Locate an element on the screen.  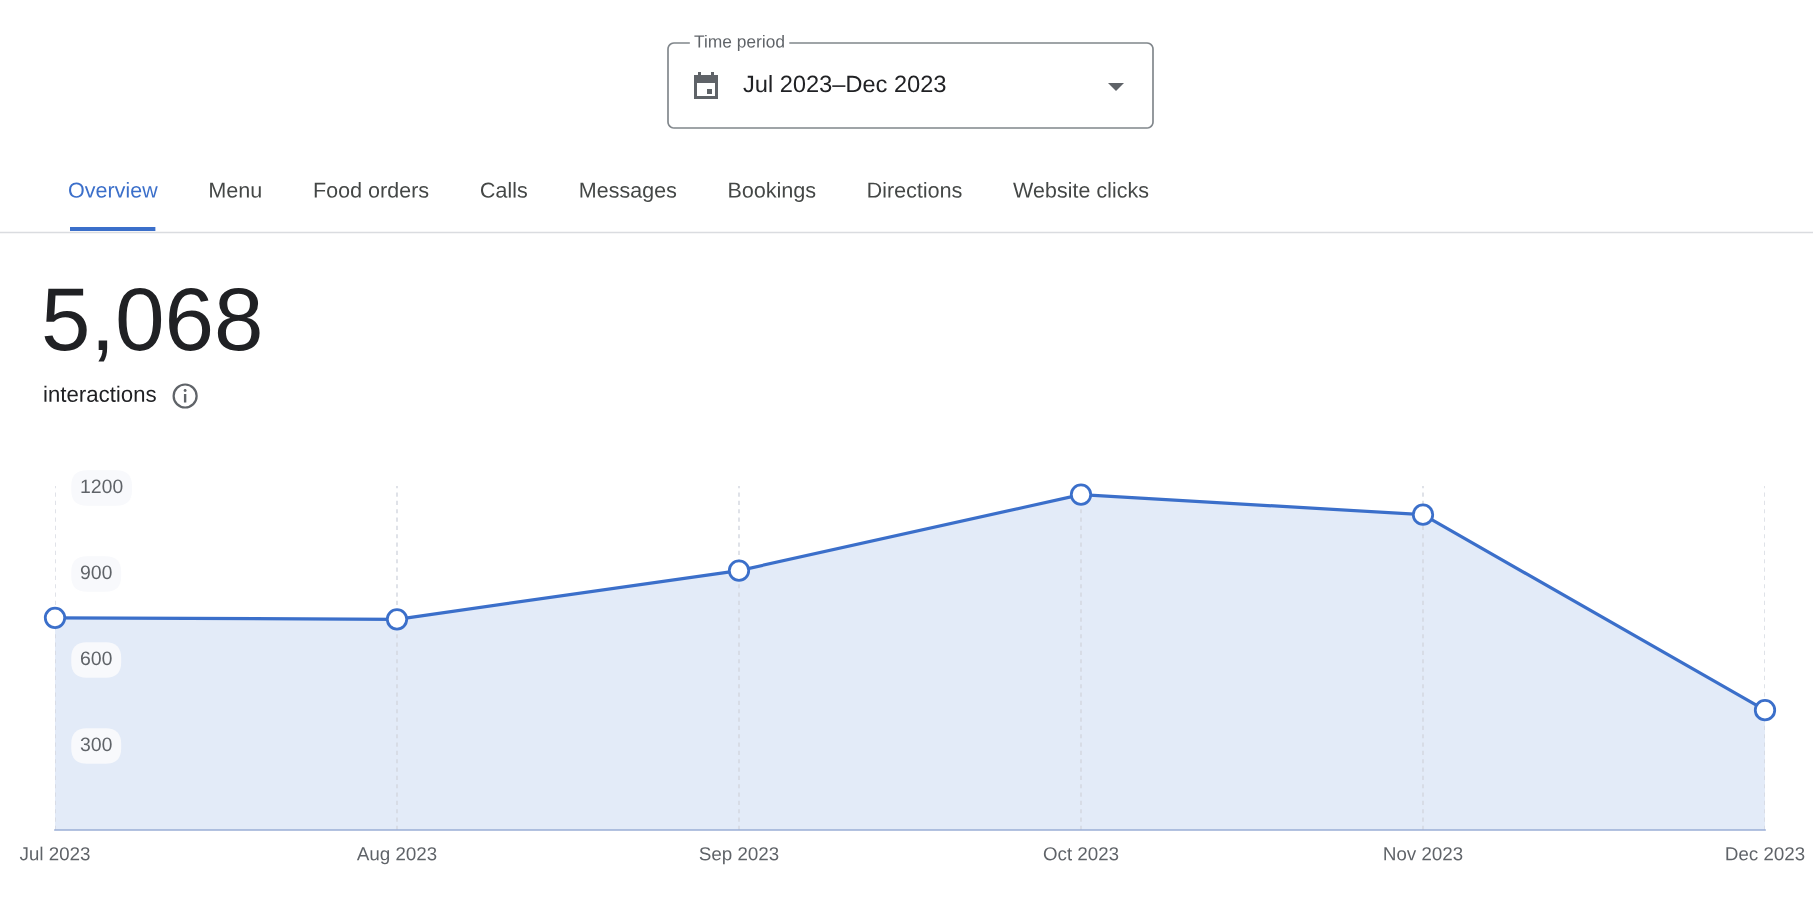
text: Time period is located at coordinates (739, 43).